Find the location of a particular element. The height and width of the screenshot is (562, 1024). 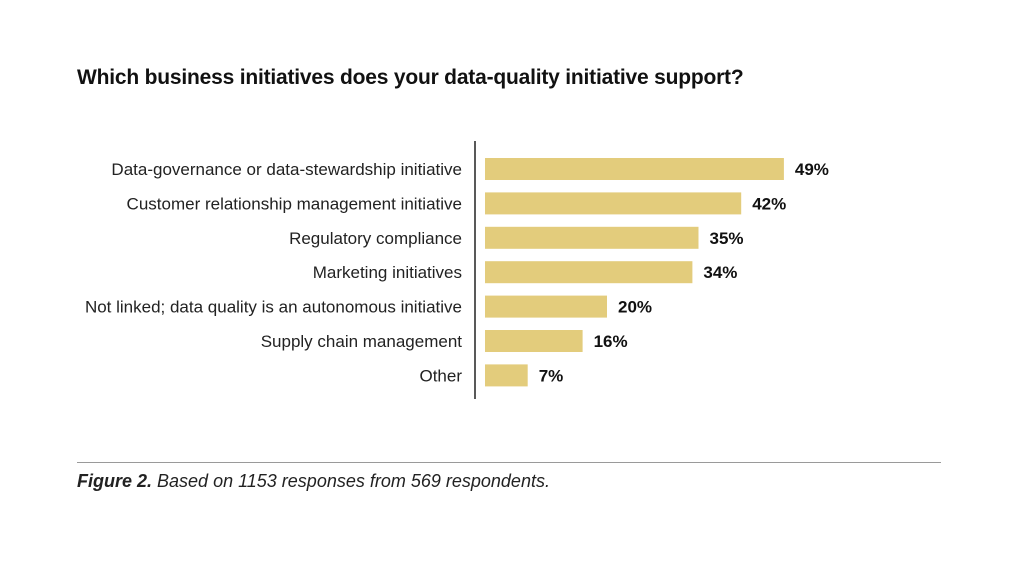

category-label: Marketing initiatives is located at coordinates (387, 272).